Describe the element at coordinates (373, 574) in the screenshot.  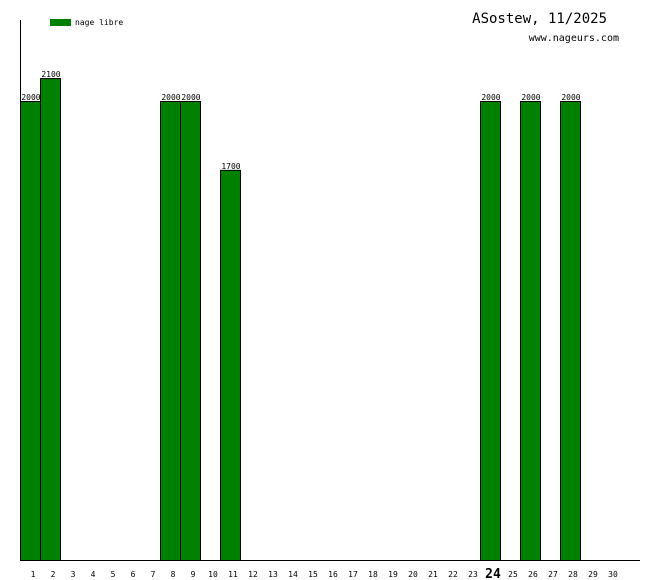
I see `x-tick-label: 18` at that location.